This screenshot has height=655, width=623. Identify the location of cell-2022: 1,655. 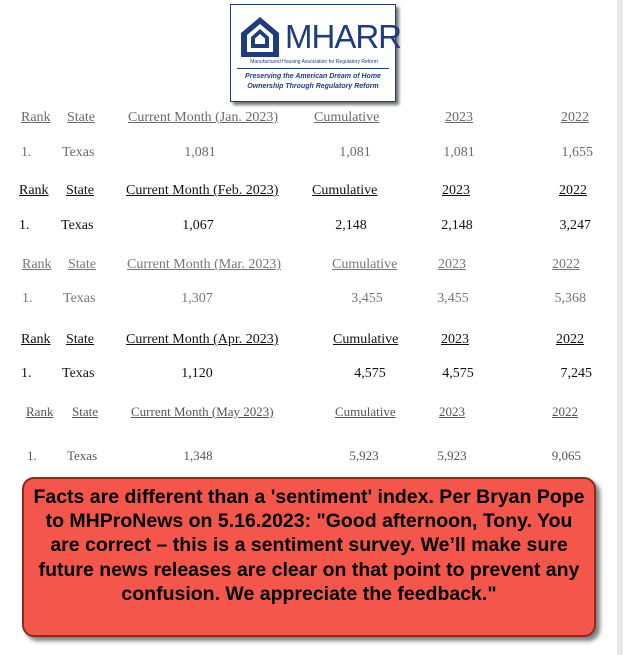
(577, 152).